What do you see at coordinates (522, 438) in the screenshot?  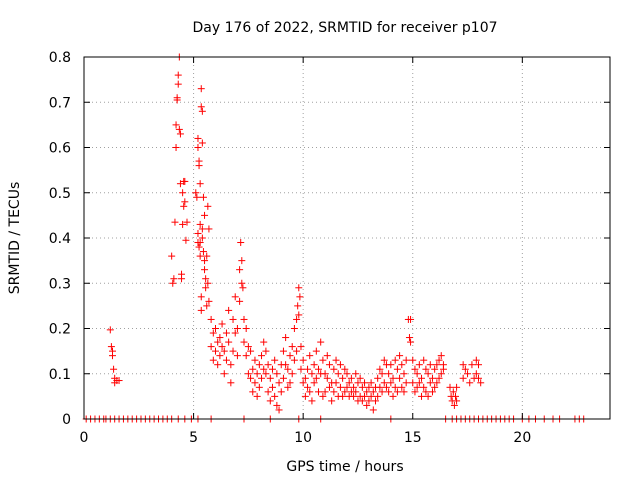 I see `x-tick-label: 20` at bounding box center [522, 438].